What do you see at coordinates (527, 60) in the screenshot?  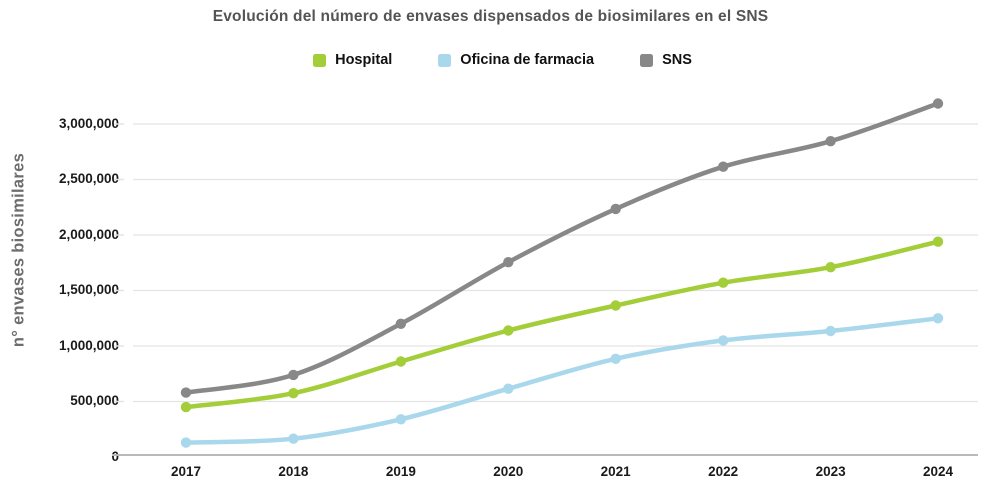 I see `legend-label: Oficina de farmacia` at bounding box center [527, 60].